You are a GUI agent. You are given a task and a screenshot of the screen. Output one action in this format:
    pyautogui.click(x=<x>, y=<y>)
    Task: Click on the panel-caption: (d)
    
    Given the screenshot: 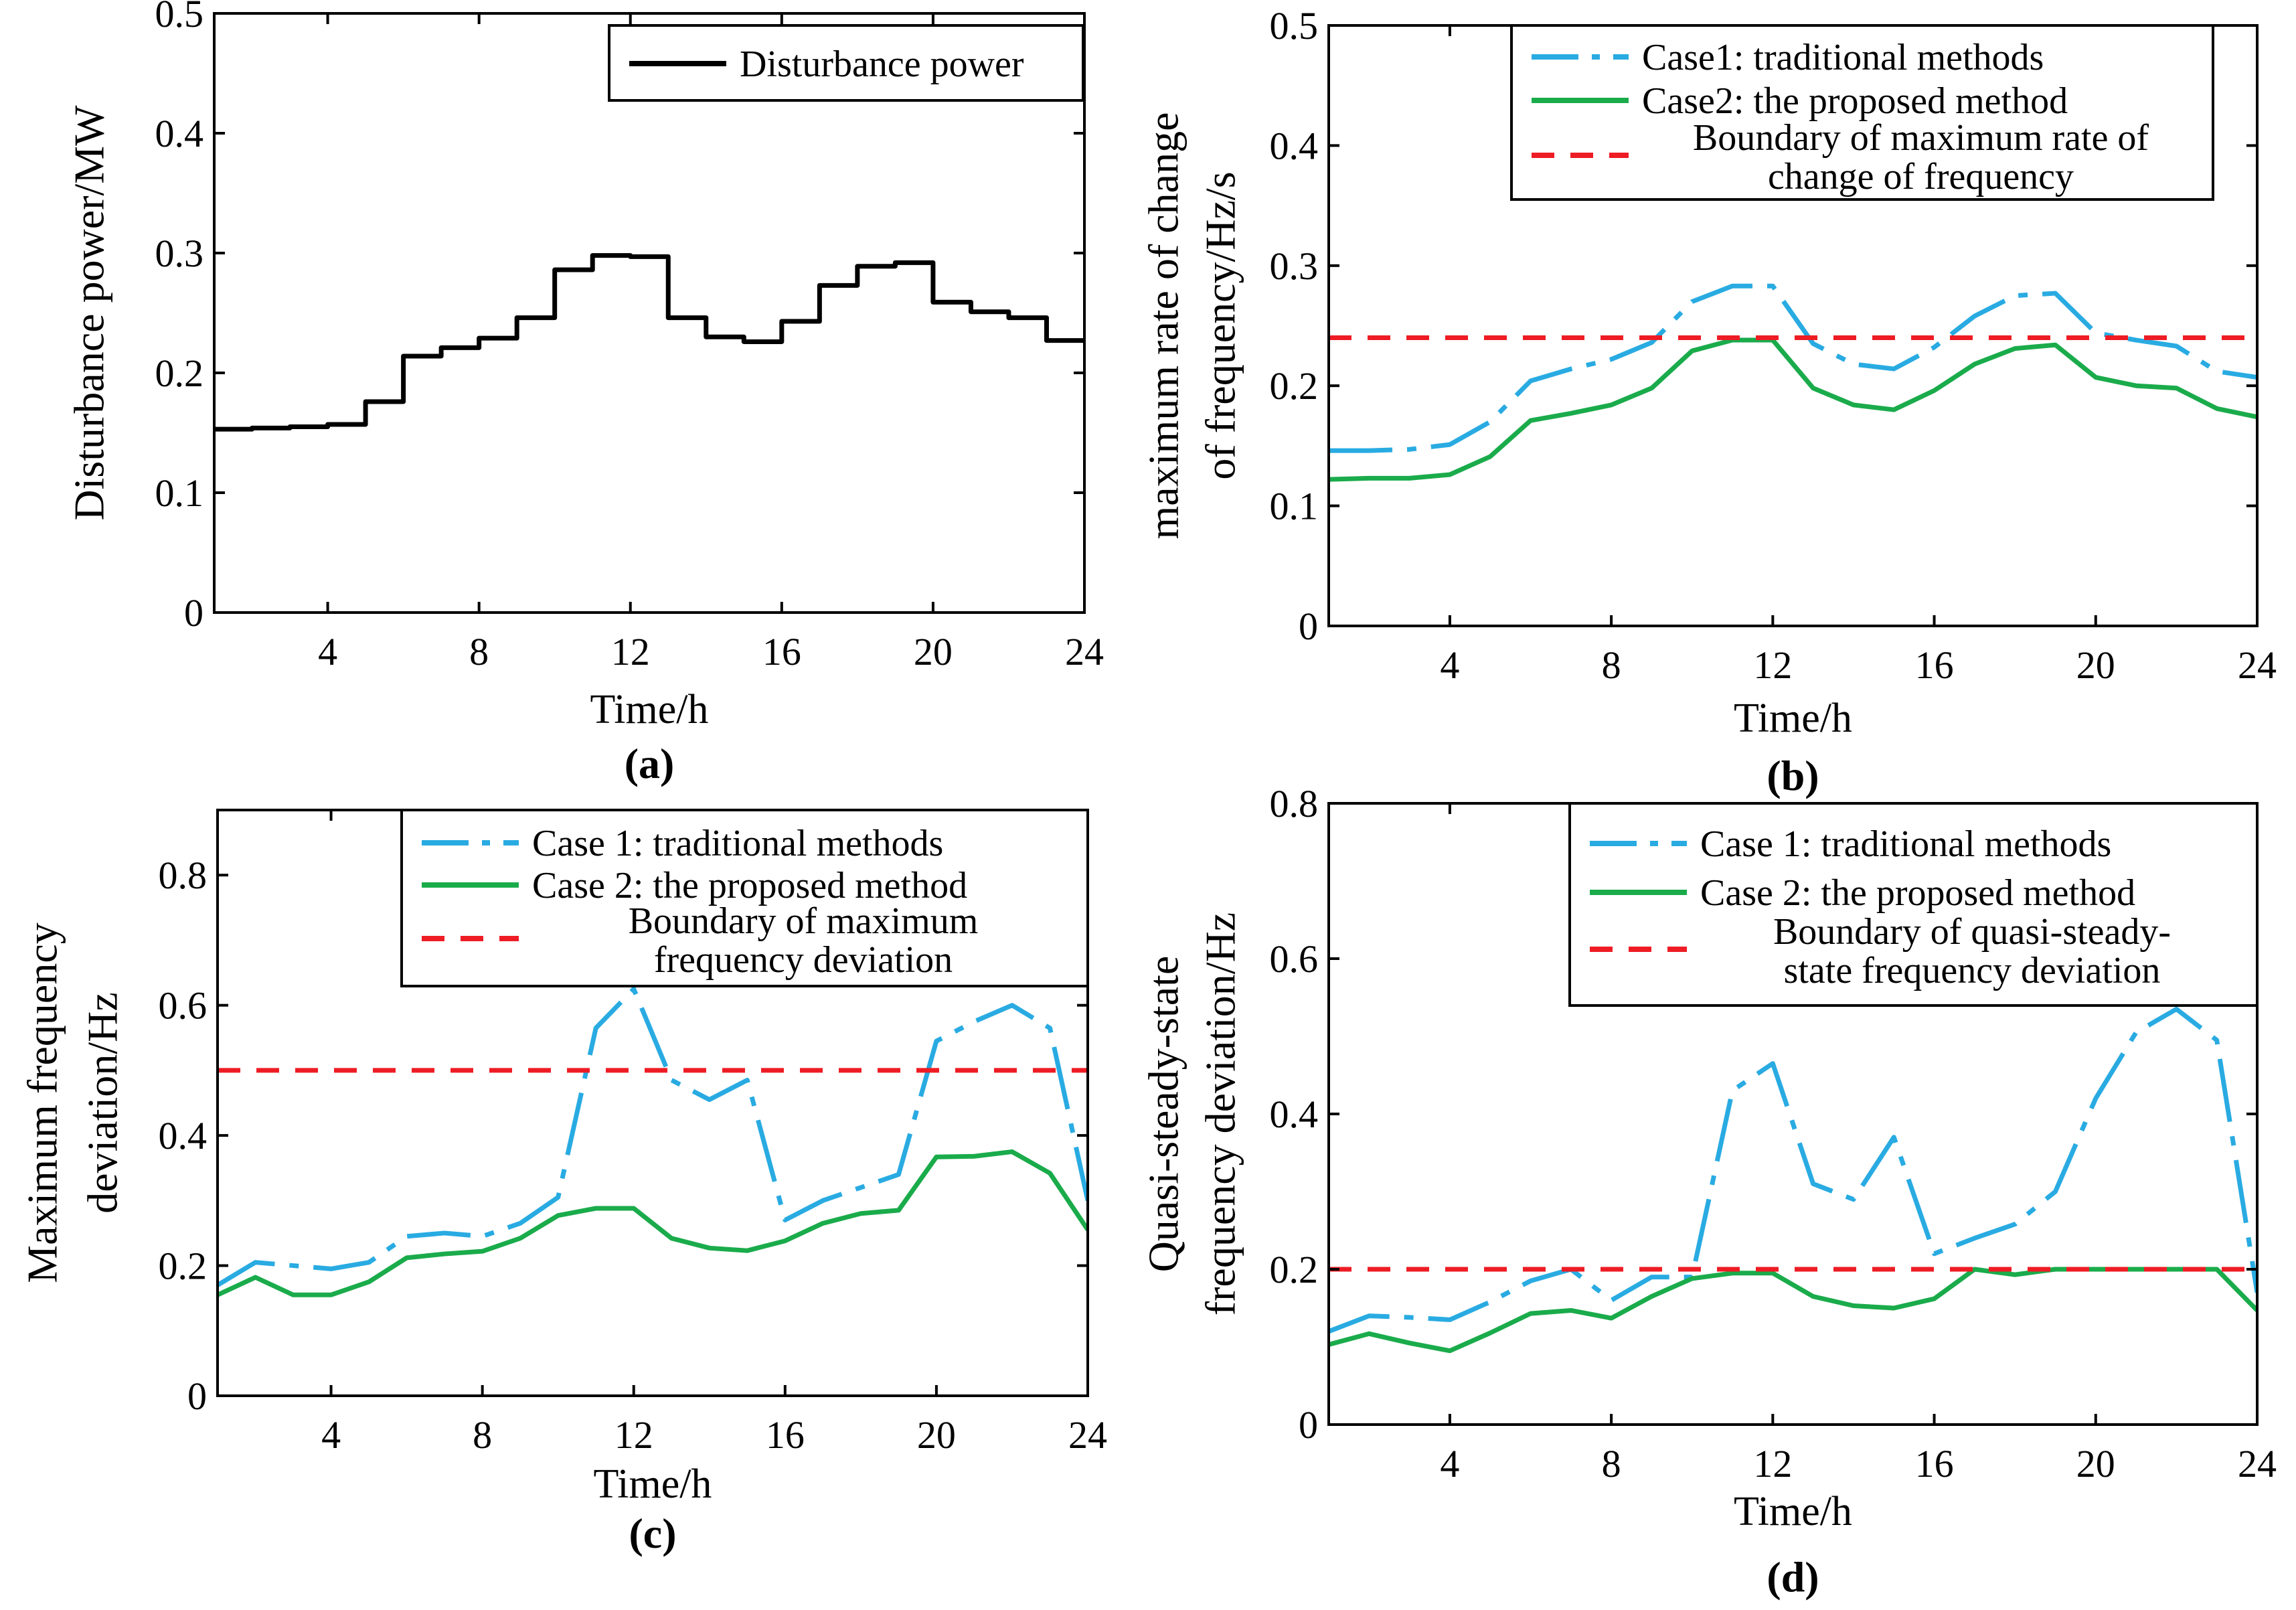 What is the action you would take?
    pyautogui.click(x=1793, y=1577)
    